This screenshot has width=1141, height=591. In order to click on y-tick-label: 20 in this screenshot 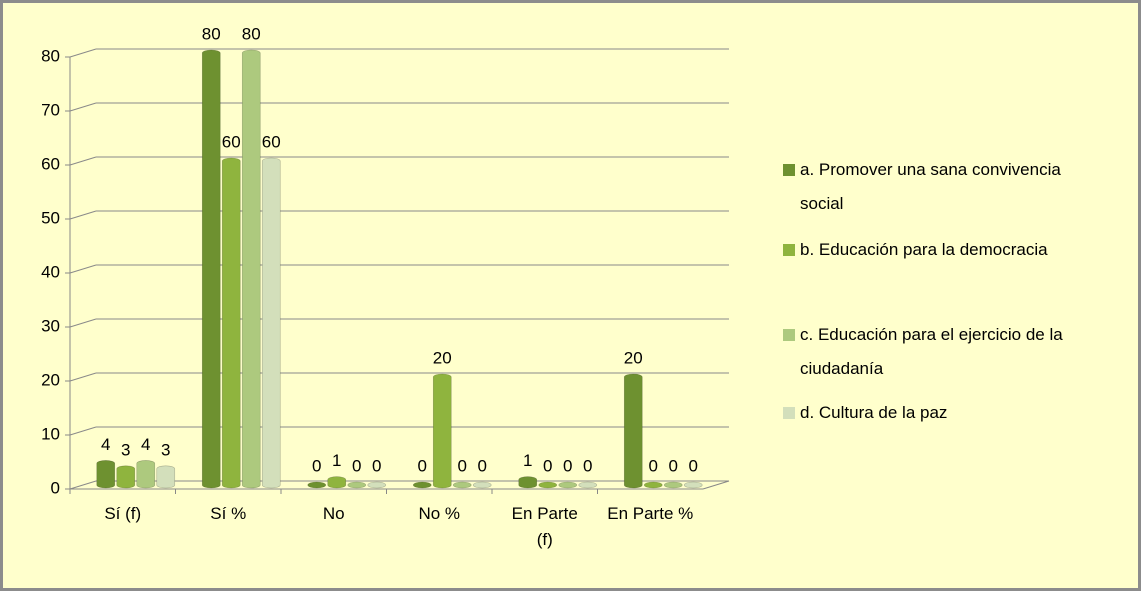, I will do `click(50, 379)`.